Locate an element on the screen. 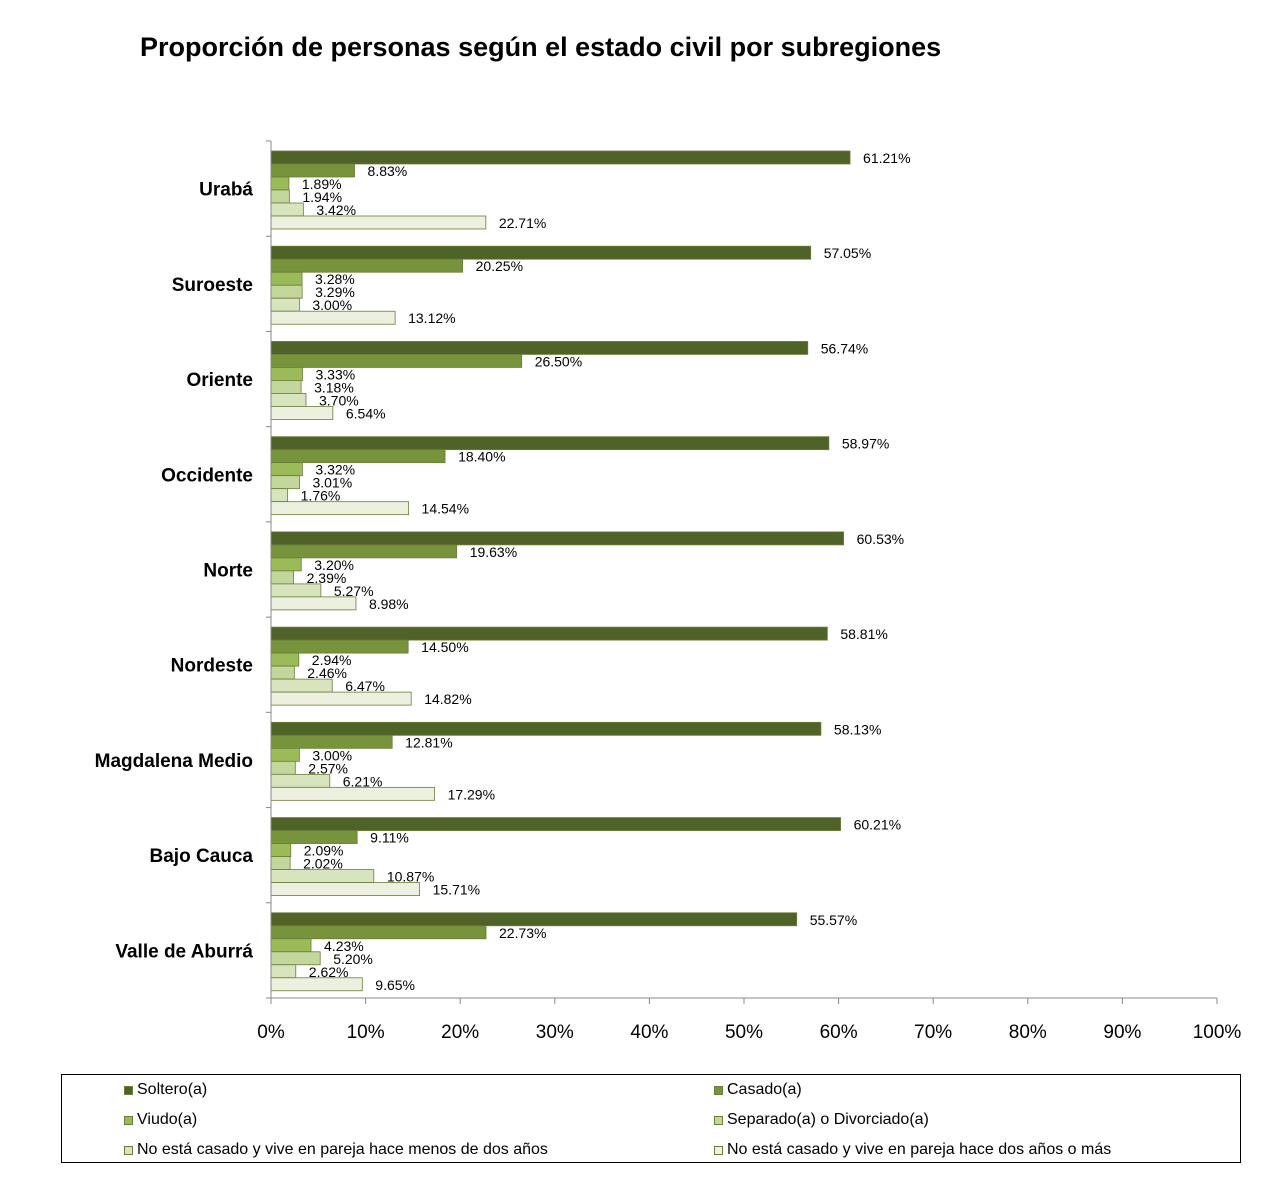 Image resolution: width=1263 pixels, height=1186 pixels. data-label: 20.25% is located at coordinates (499, 266).